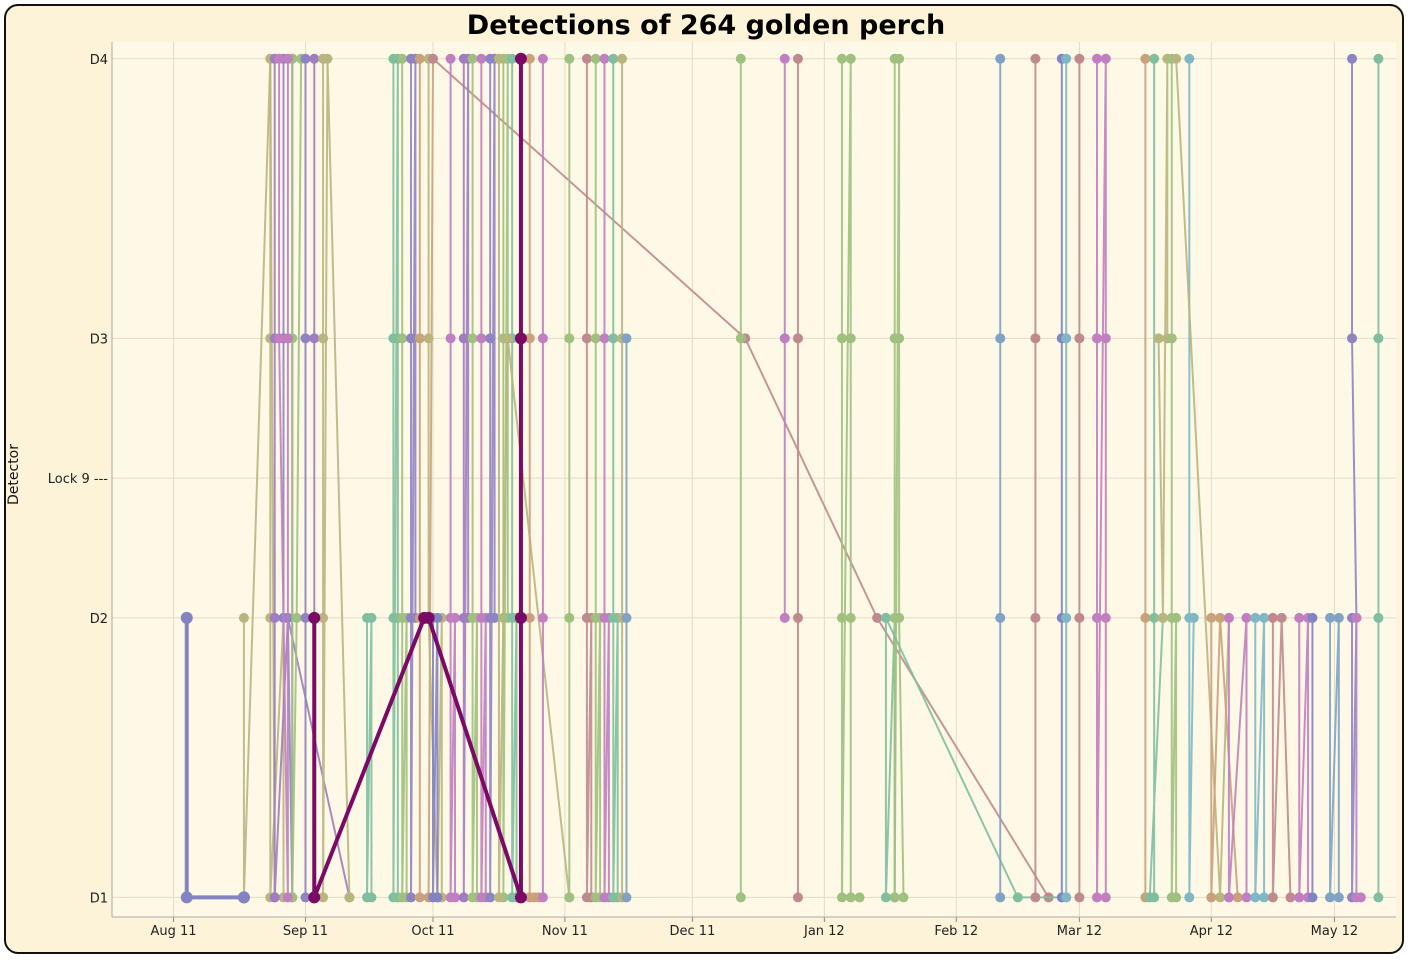 The image size is (1410, 962). What do you see at coordinates (99, 60) in the screenshot?
I see `y-tick-label: D4` at bounding box center [99, 60].